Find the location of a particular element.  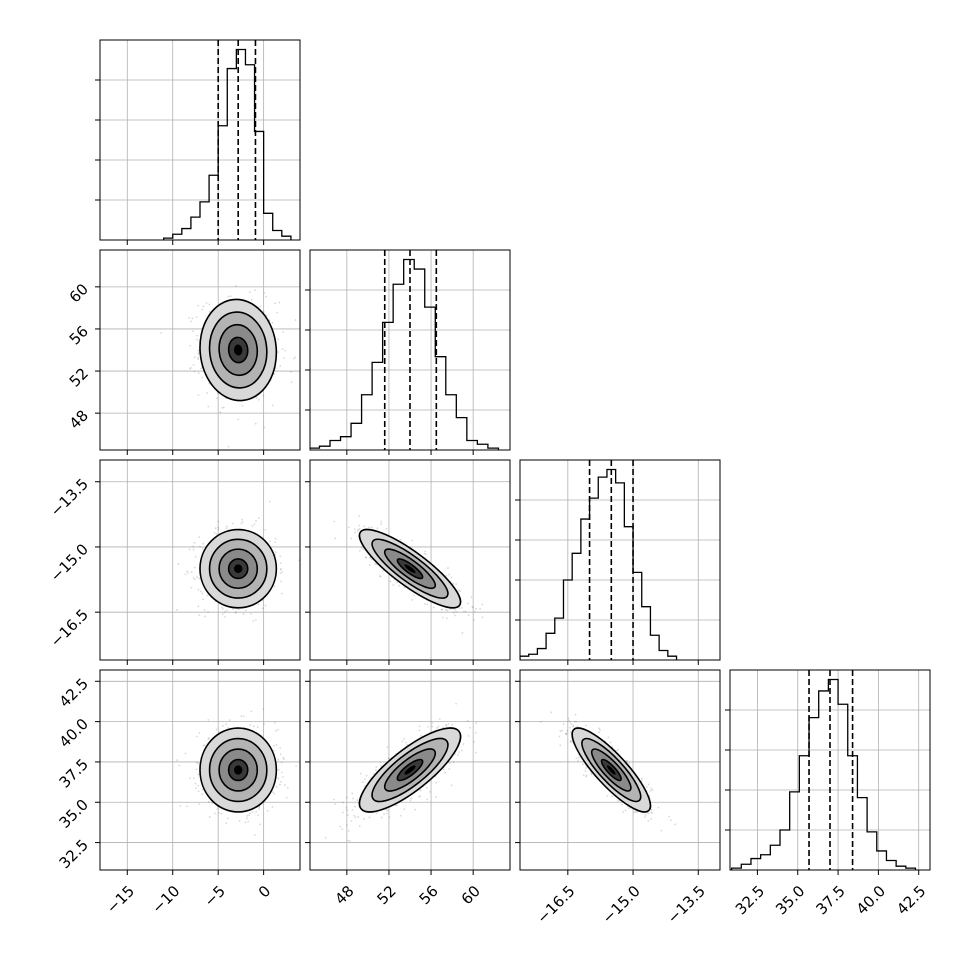

x-tick-label: 52 is located at coordinates (386, 895).